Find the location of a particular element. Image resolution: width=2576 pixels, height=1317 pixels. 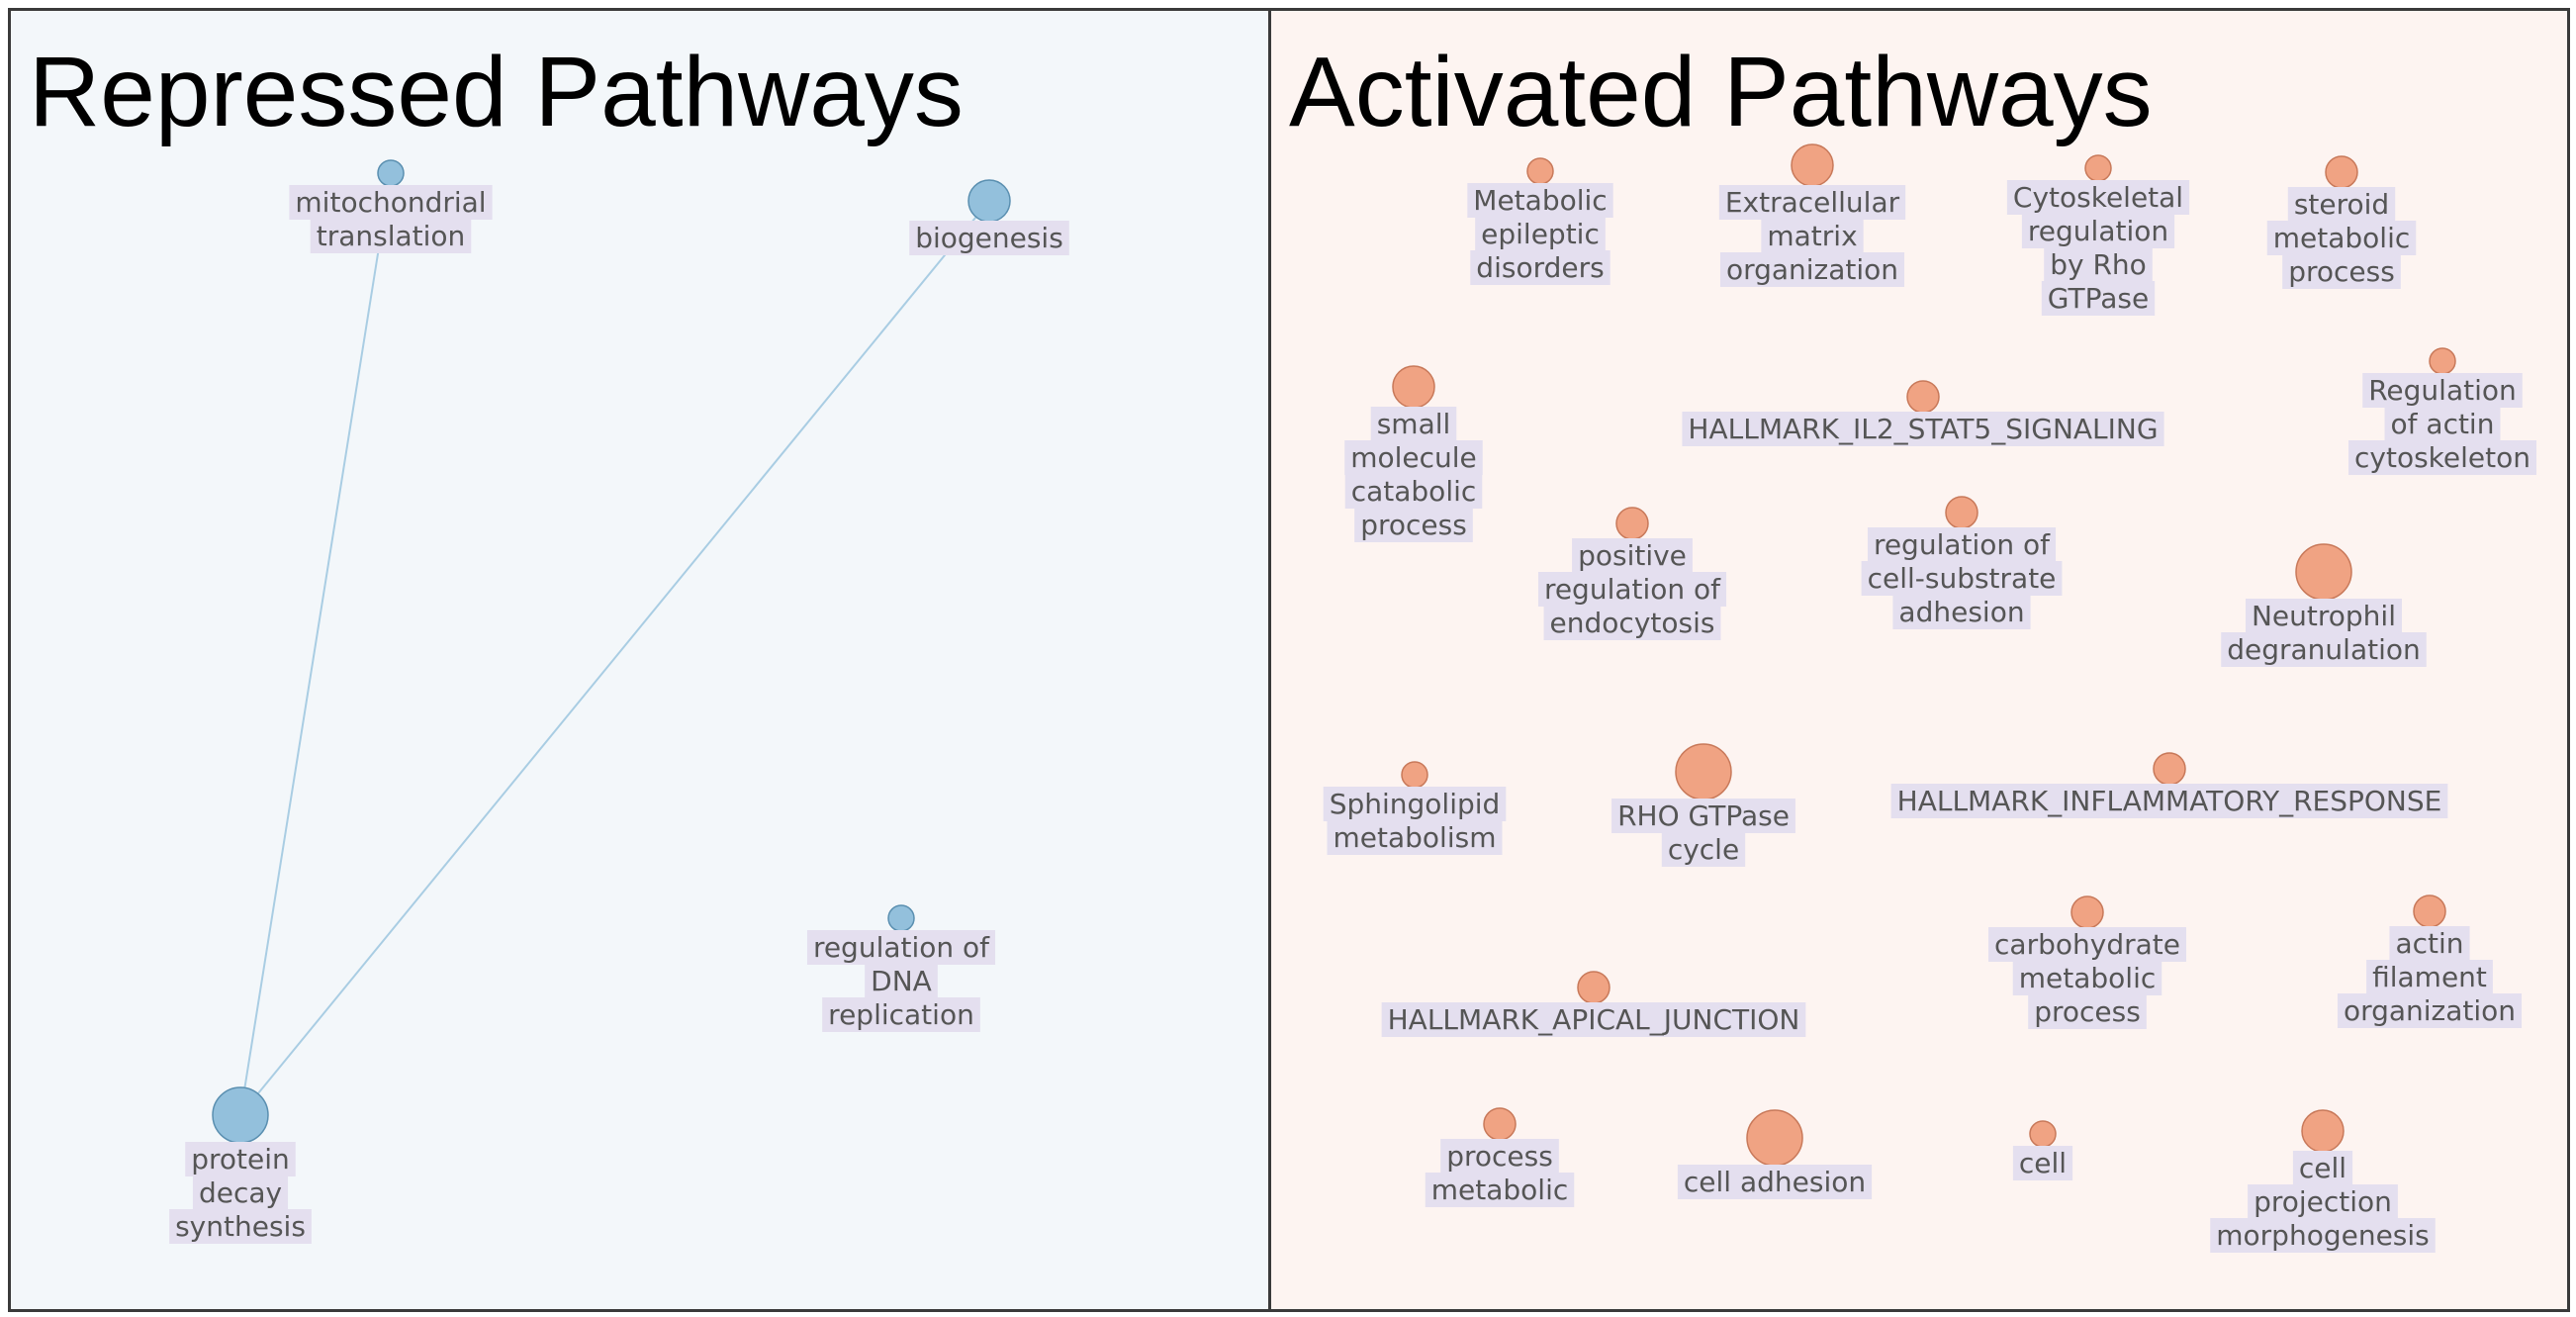

node-label: steroid is located at coordinates (2342, 204).